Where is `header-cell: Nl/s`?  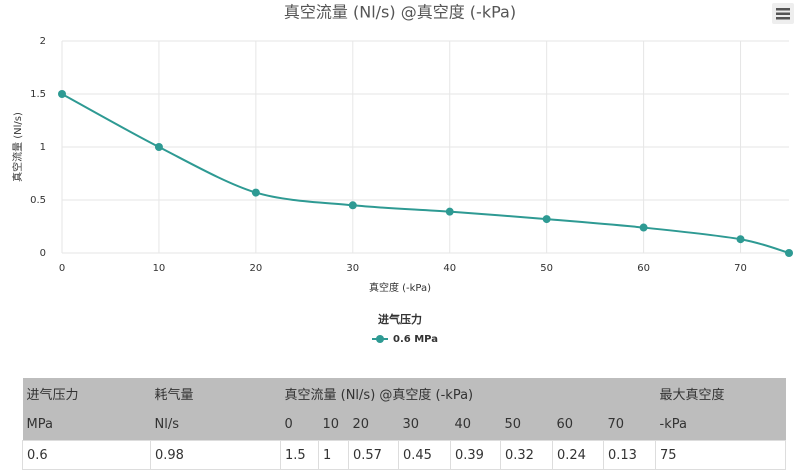 header-cell: Nl/s is located at coordinates (215, 425).